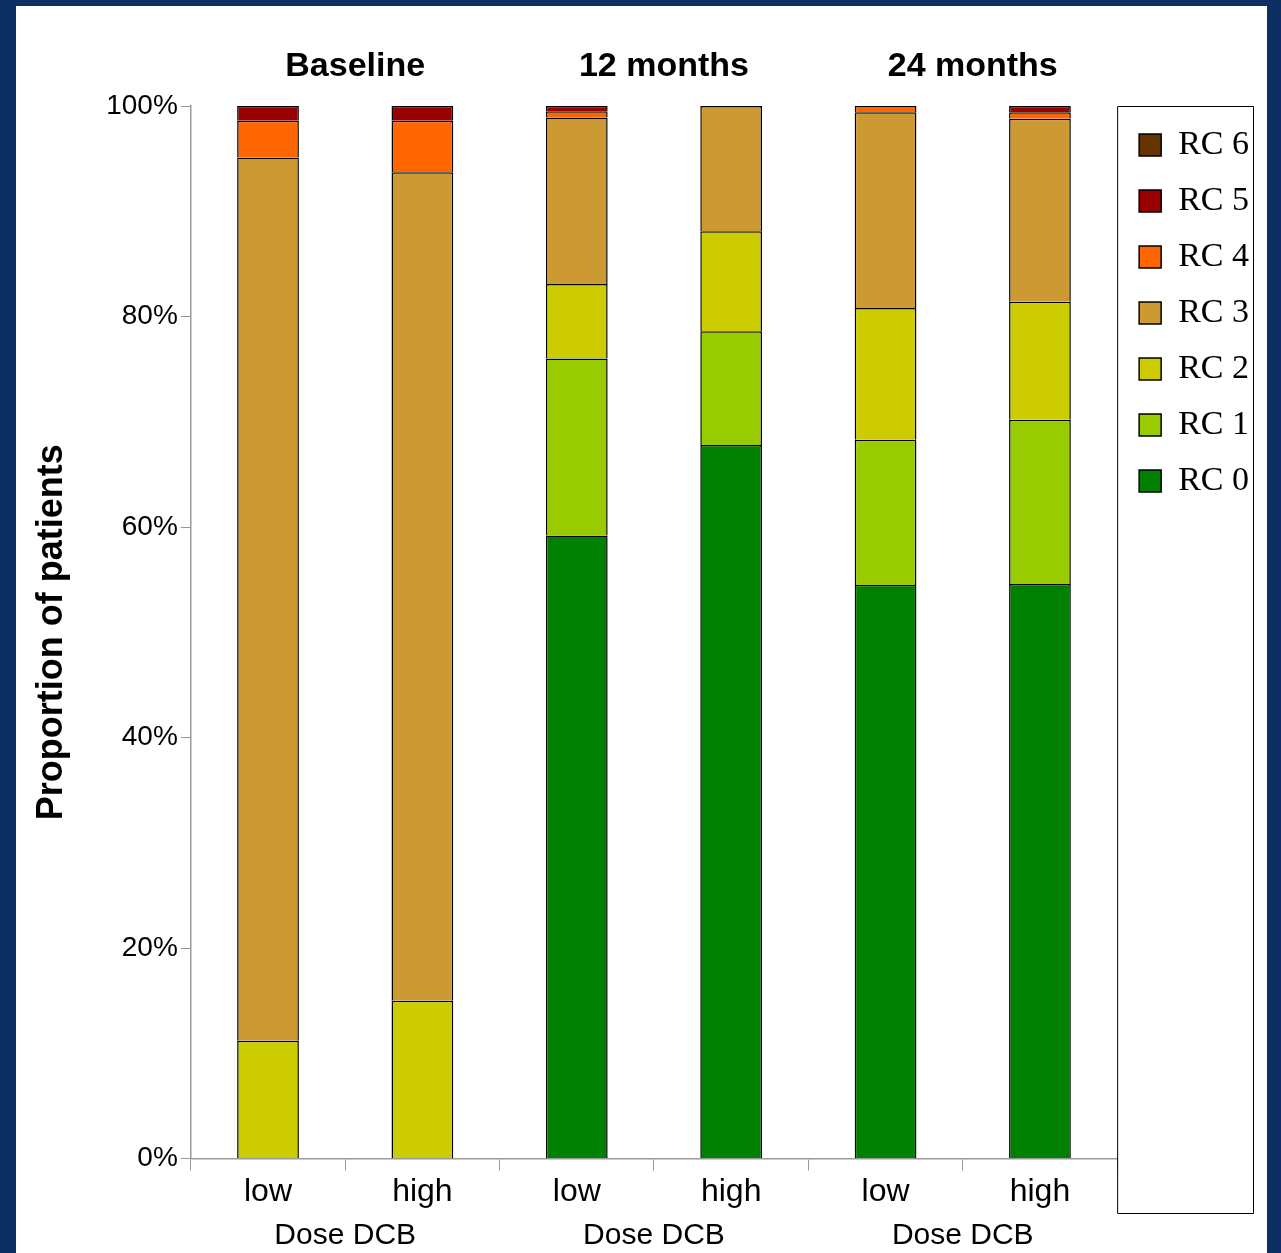 The width and height of the screenshot is (1281, 1253). Describe the element at coordinates (972, 64) in the screenshot. I see `text: 24 months` at that location.